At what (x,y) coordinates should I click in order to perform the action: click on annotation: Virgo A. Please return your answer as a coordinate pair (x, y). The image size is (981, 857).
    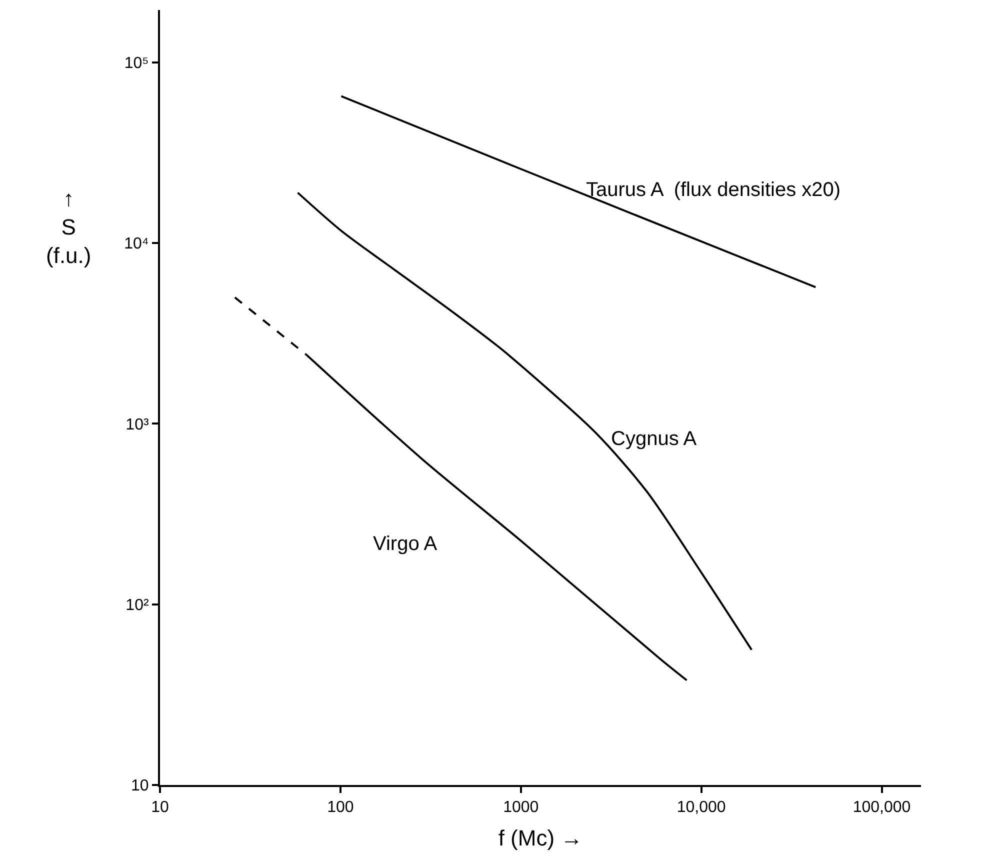
    Looking at the image, I should click on (405, 544).